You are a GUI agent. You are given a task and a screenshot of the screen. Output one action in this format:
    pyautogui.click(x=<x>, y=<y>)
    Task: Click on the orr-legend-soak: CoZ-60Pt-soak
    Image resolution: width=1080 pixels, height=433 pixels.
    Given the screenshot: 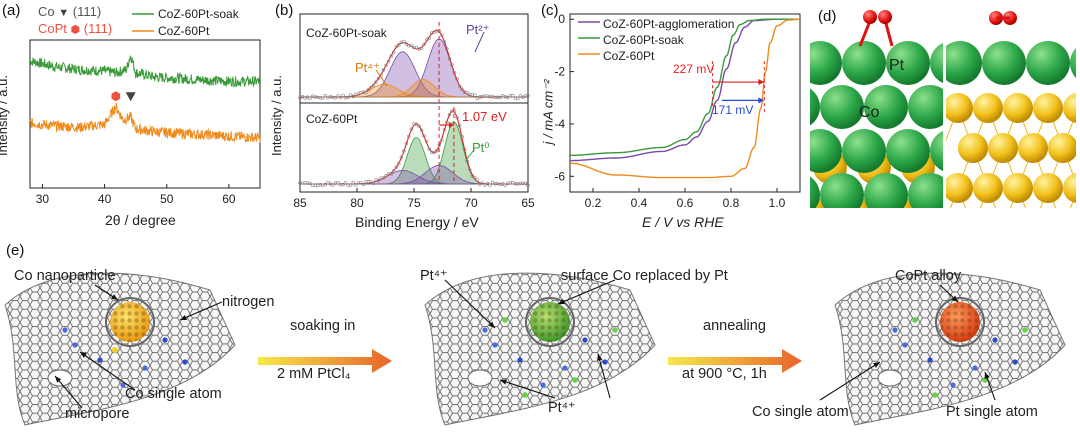 What is the action you would take?
    pyautogui.click(x=643, y=40)
    